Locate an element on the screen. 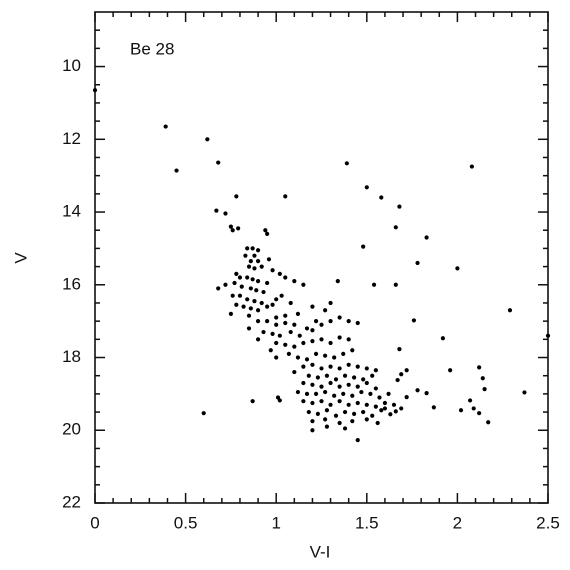  y-tick-label: 20 is located at coordinates (71, 429).